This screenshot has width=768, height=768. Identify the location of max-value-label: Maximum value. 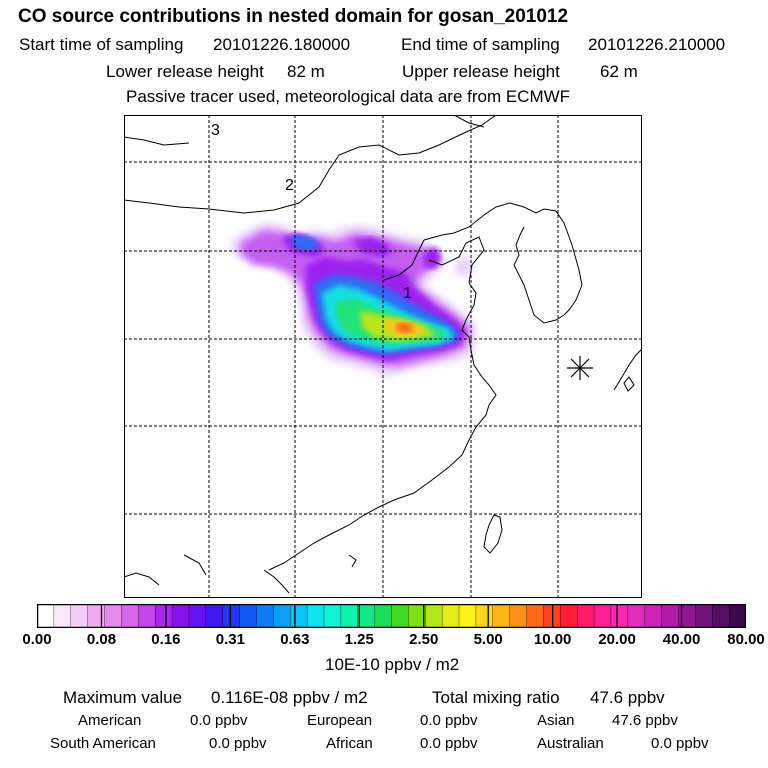
(123, 697).